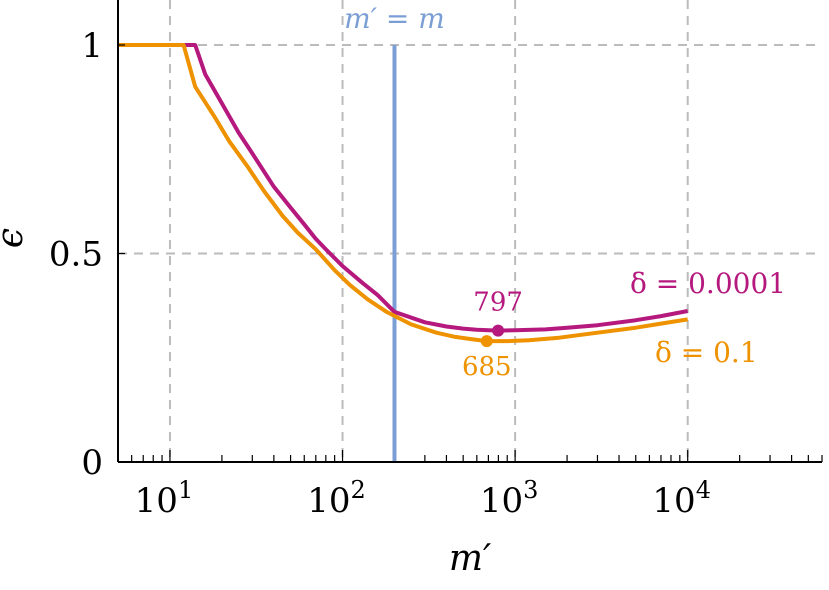 The image size is (829, 590). What do you see at coordinates (509, 498) in the screenshot?
I see `x-tick-label: 10³` at bounding box center [509, 498].